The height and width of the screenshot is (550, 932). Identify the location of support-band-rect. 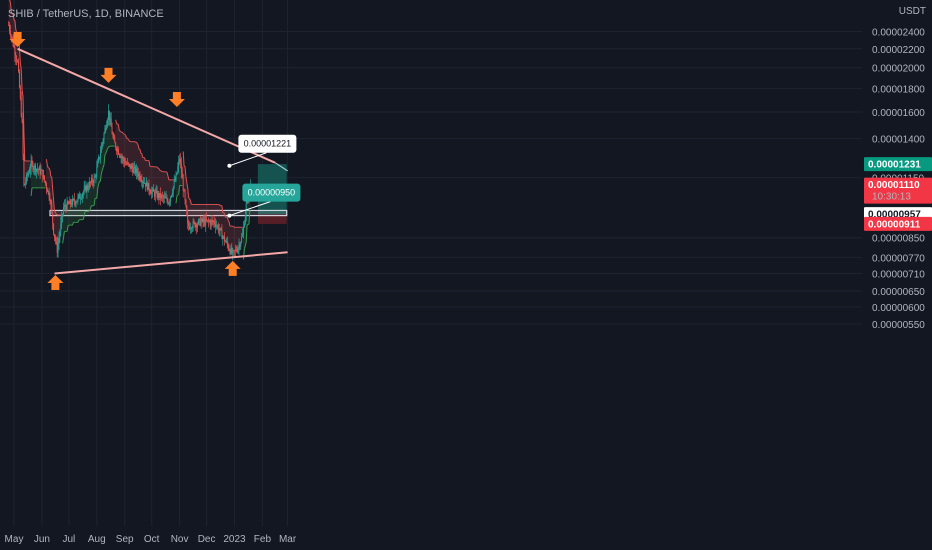
(168, 213).